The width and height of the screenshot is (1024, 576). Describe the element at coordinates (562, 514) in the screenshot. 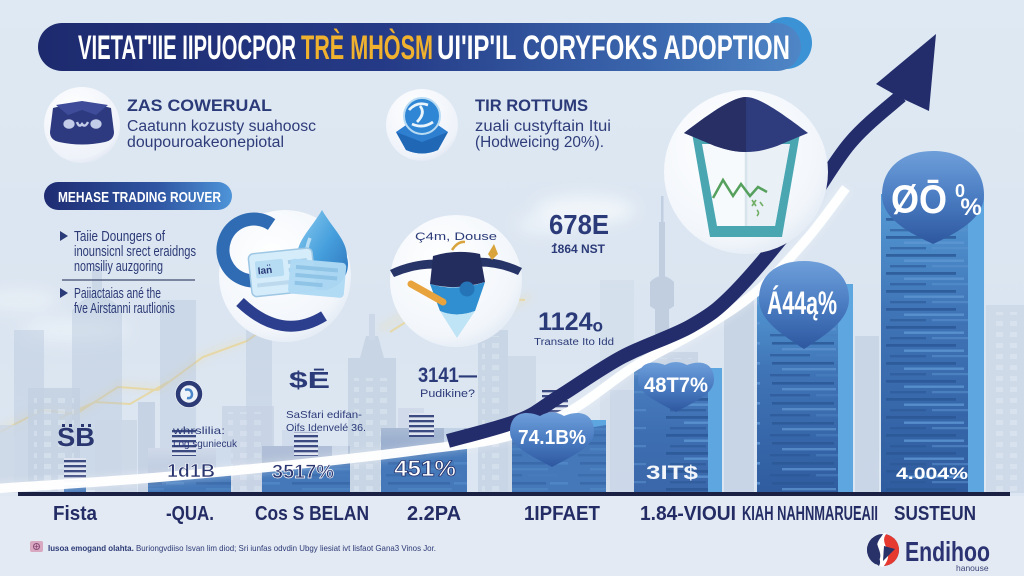

I see `svg-text: 1IPFAET` at that location.